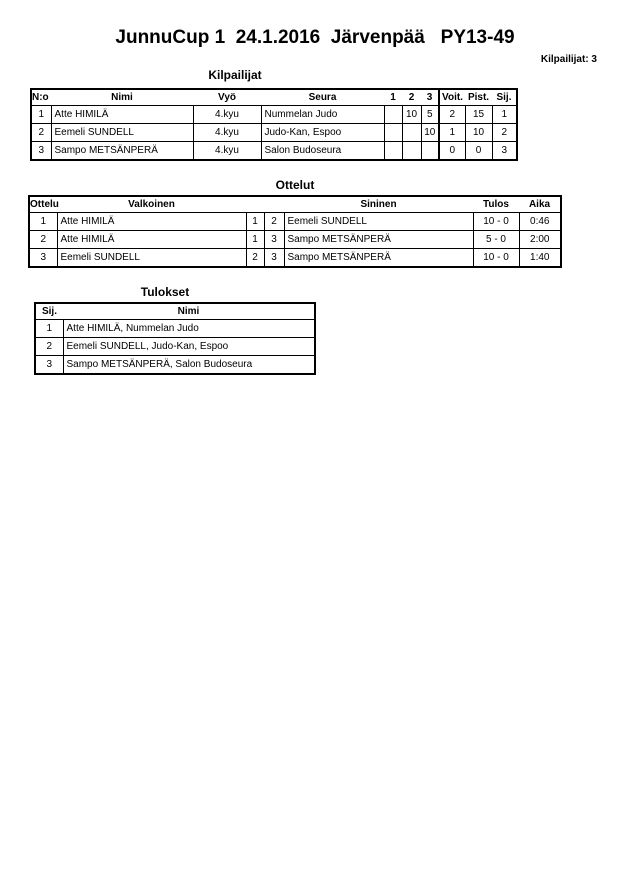  I want to click on table-cell: Nummelan Judo, so click(322, 114).